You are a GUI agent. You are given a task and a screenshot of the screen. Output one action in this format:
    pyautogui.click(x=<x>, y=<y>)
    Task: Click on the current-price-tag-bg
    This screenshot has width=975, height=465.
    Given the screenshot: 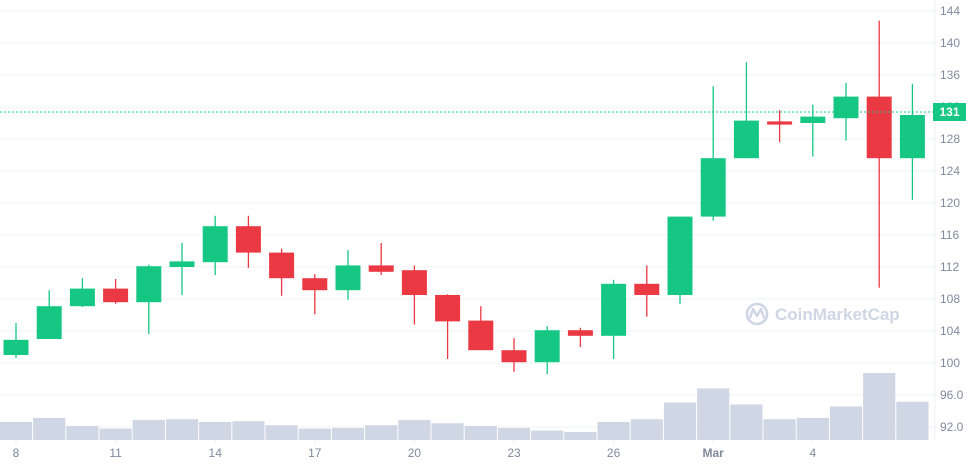 What is the action you would take?
    pyautogui.click(x=949, y=112)
    